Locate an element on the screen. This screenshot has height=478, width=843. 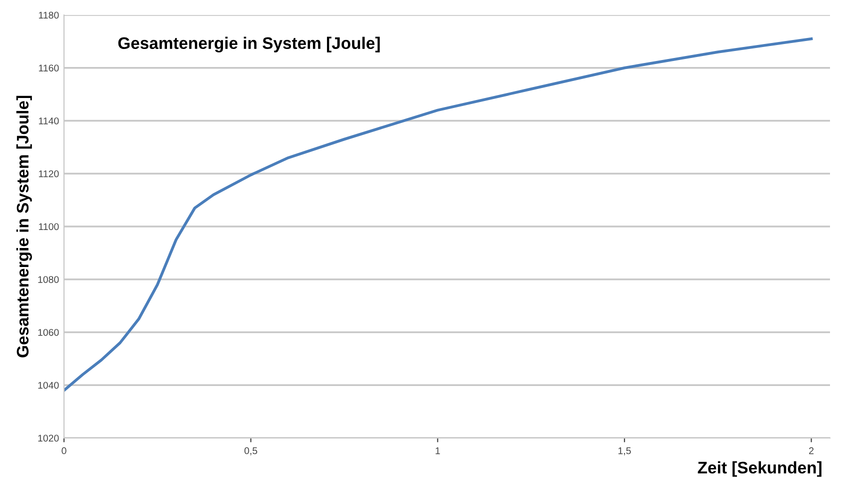
x-tick-label: 0 is located at coordinates (64, 450).